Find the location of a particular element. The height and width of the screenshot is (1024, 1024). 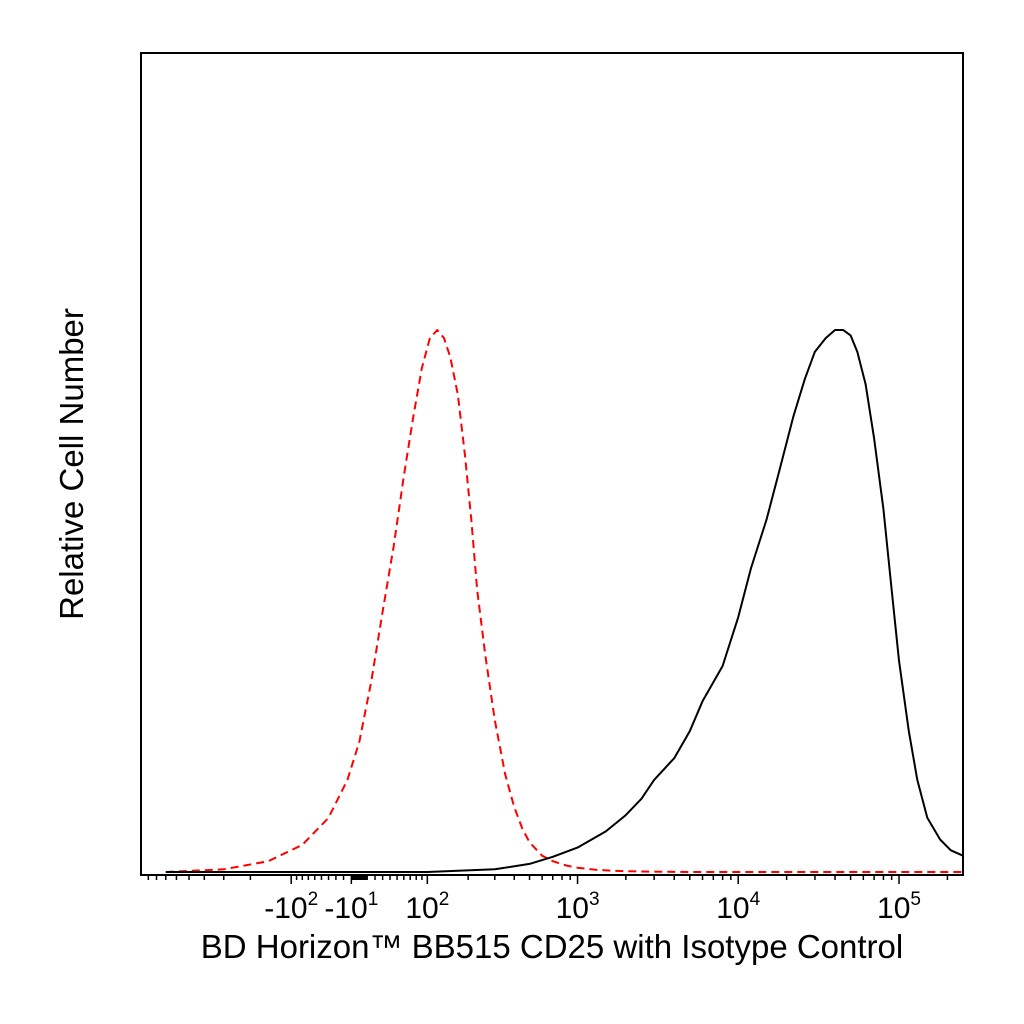

x-axis-ticks is located at coordinates (548, 879).